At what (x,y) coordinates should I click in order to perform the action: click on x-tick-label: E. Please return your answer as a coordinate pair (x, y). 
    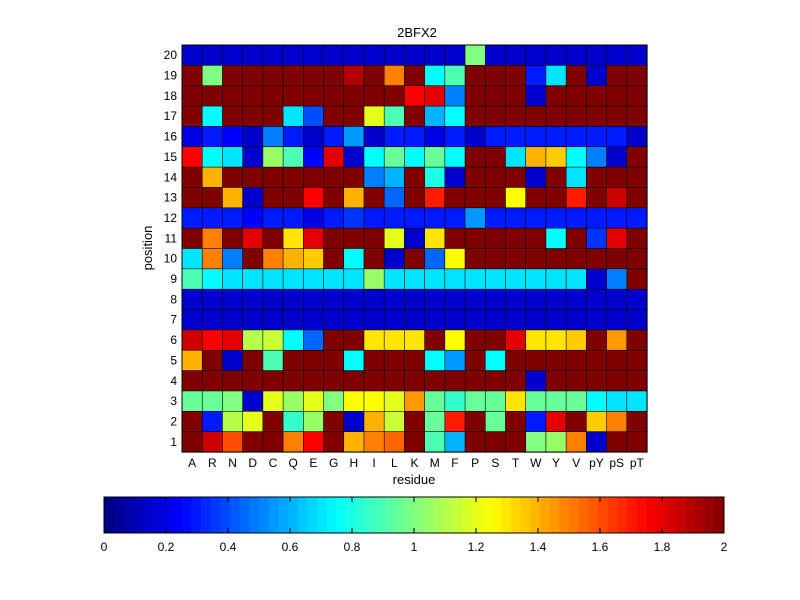
    Looking at the image, I should click on (313, 463).